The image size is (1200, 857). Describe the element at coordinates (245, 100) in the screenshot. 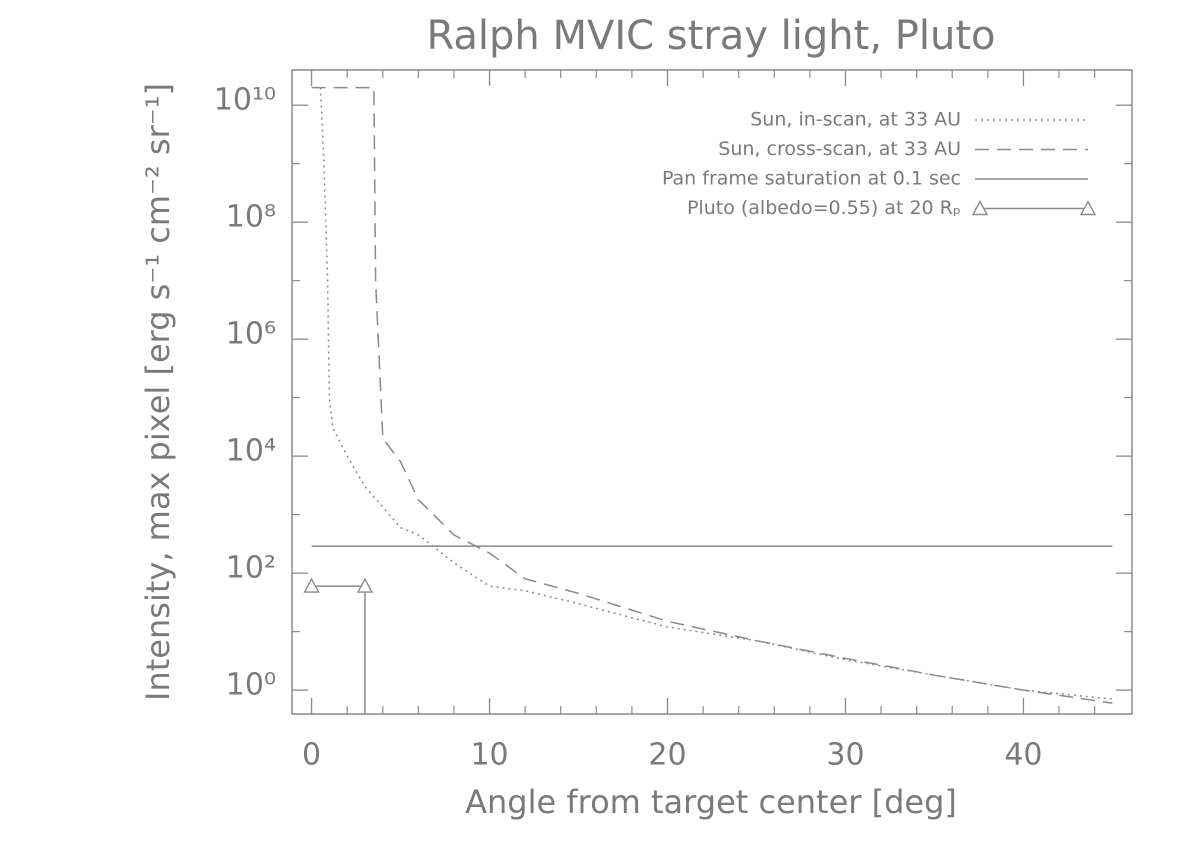

I see `y-tick-label: 10¹⁰` at that location.